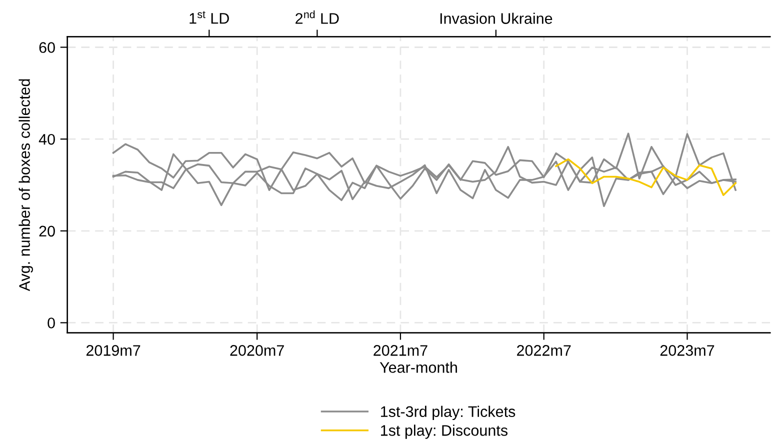  I want to click on y-tick-label: 20, so click(47, 231).